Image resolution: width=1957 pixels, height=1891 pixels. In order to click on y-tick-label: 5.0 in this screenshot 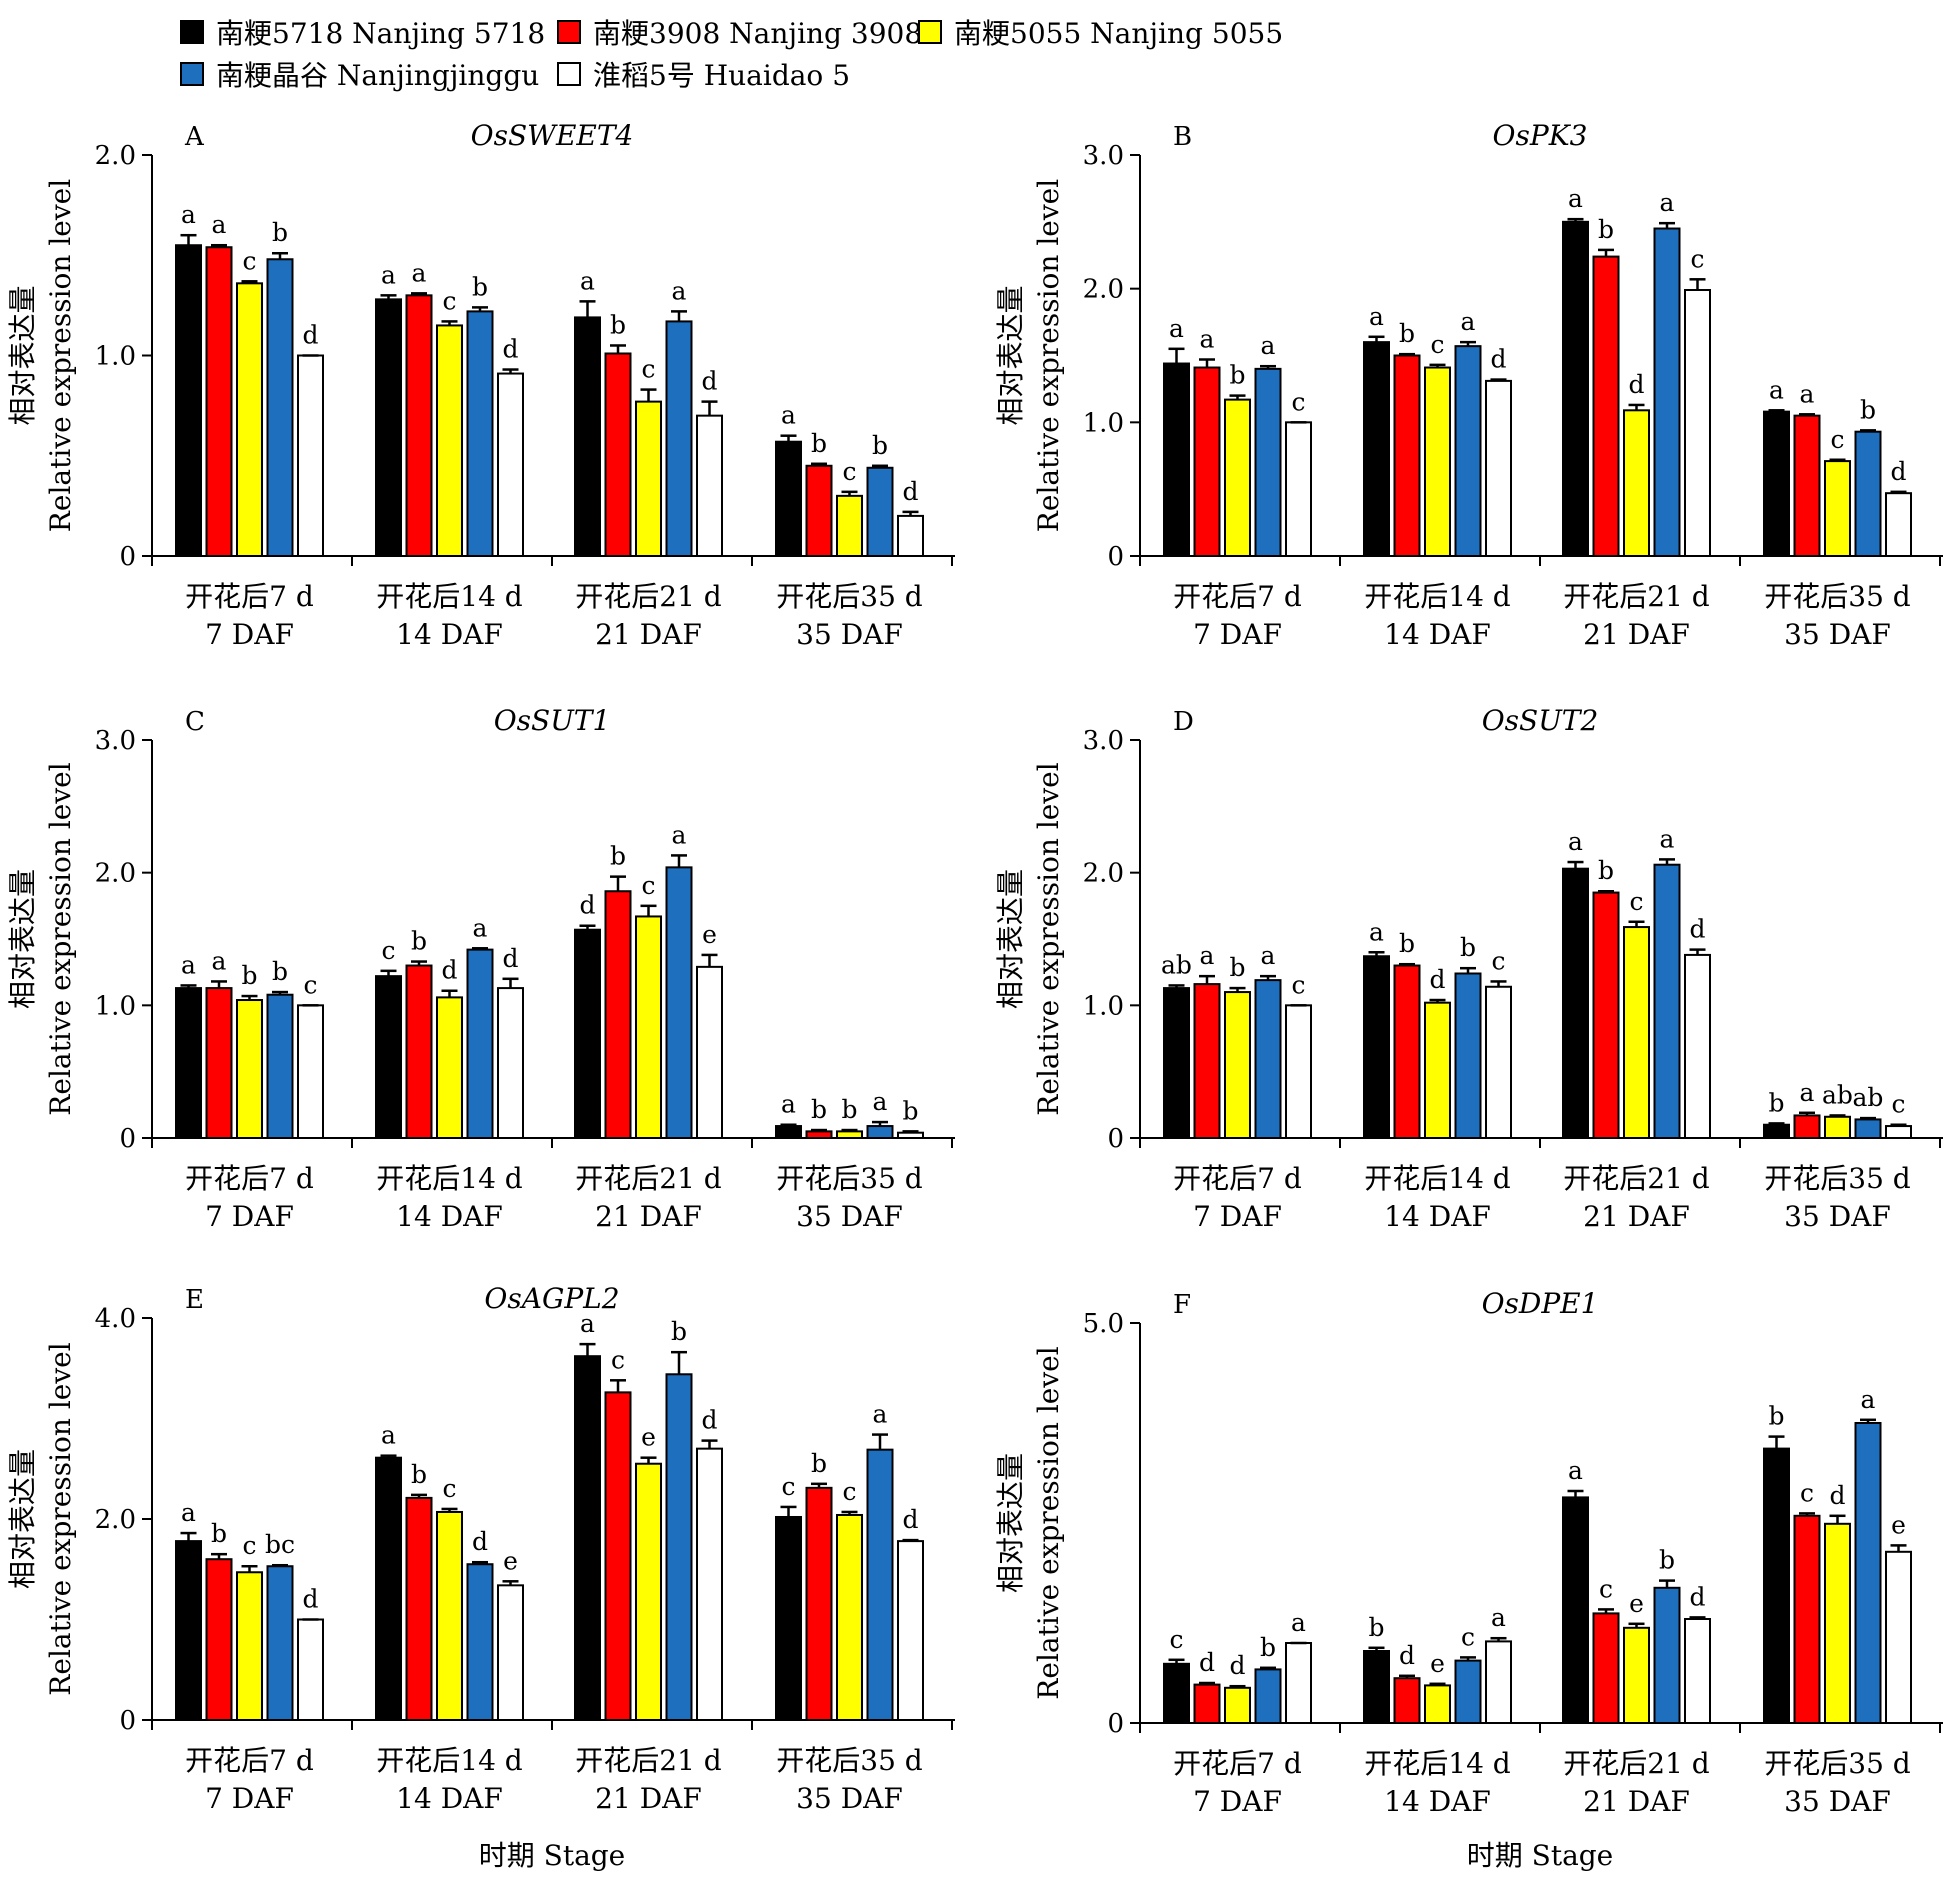, I will do `click(1103, 1324)`.